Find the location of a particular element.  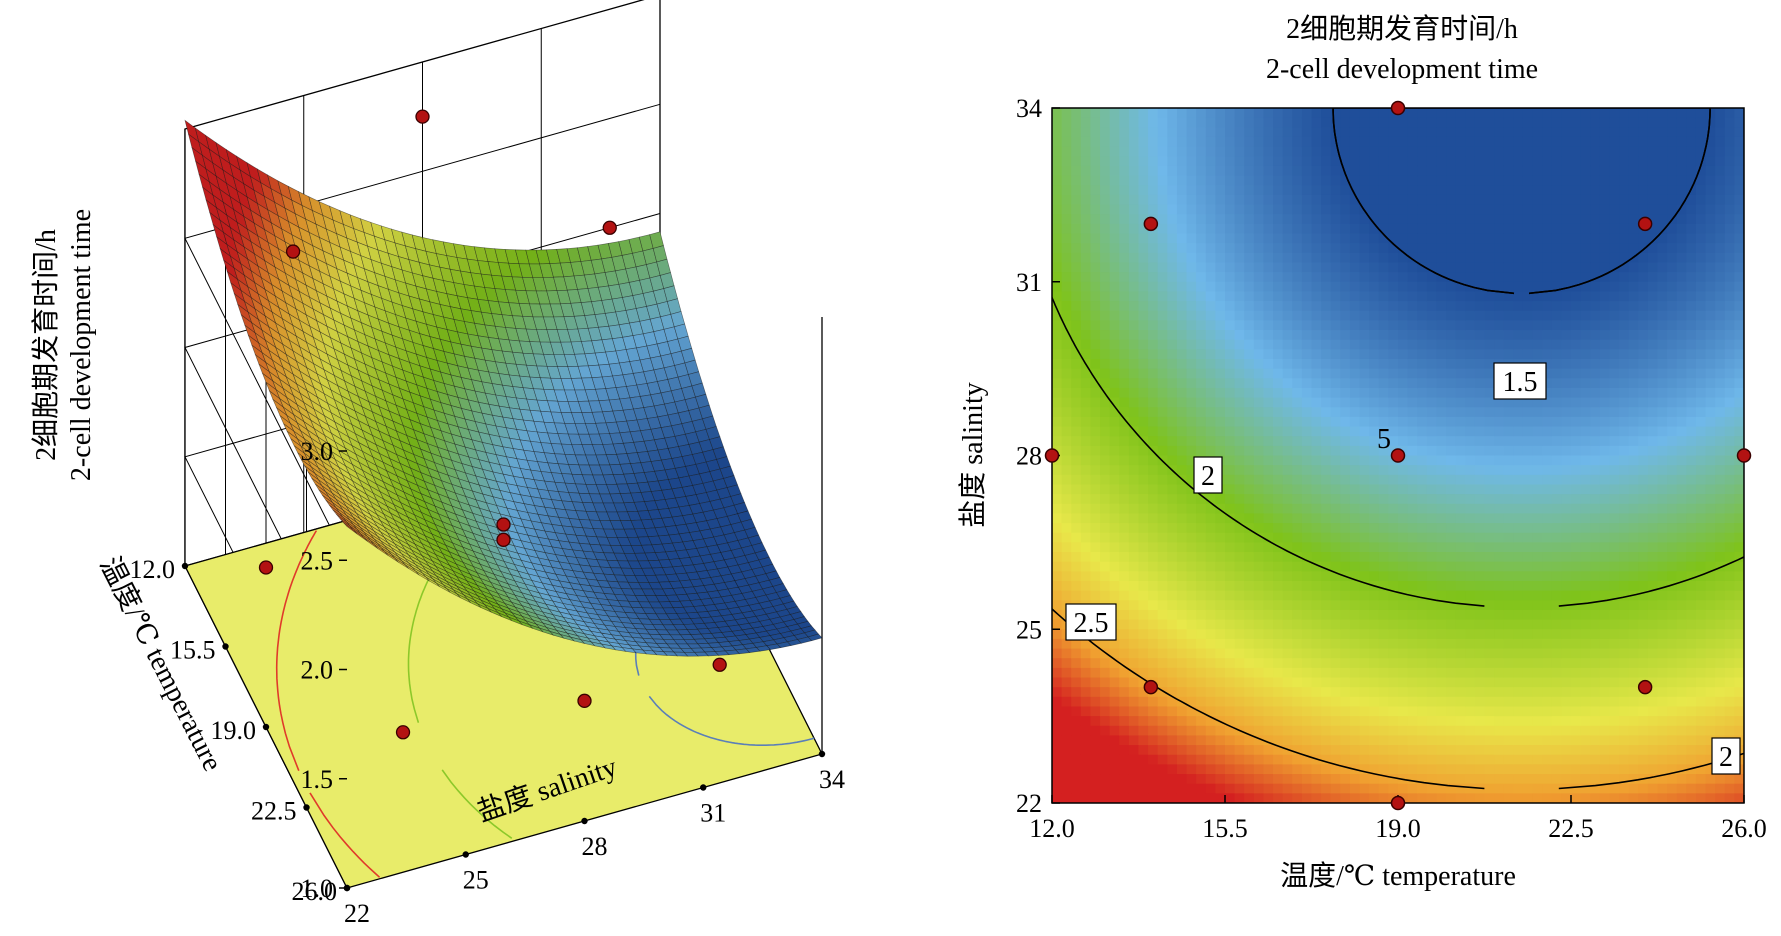

x-tick-mark is located at coordinates (465, 854).